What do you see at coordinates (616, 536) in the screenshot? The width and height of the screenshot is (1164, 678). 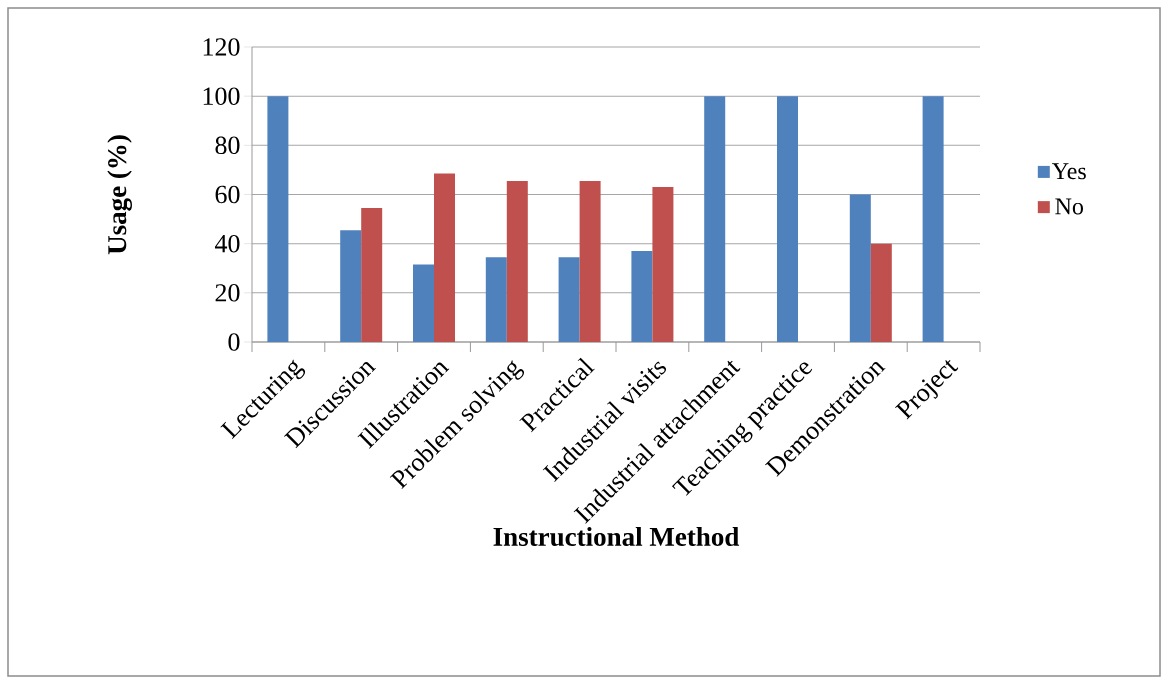 I see `x-axis-title: Instructional Method` at bounding box center [616, 536].